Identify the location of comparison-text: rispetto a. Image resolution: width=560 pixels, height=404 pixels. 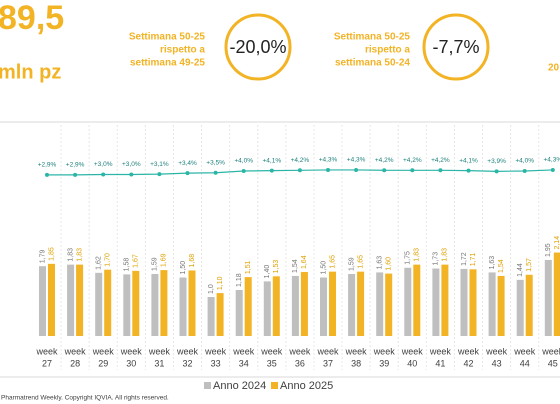
(387, 50).